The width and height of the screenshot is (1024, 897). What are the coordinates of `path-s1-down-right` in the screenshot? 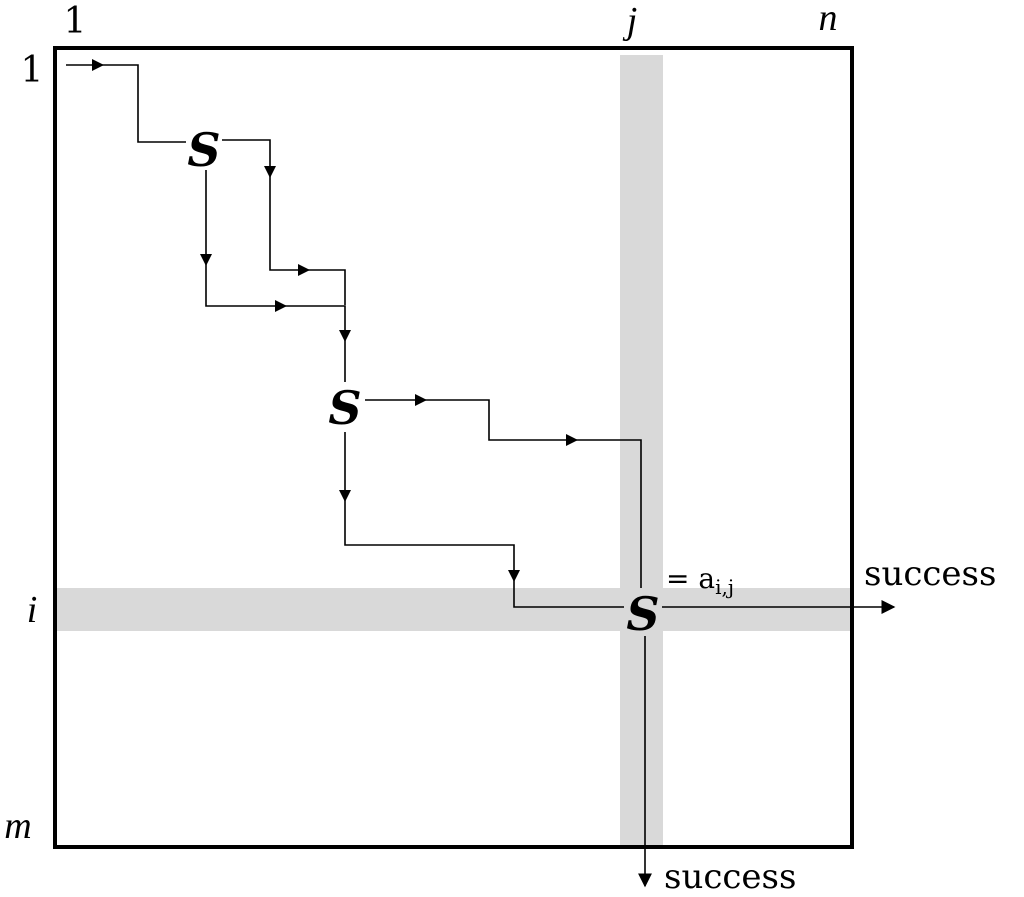 It's located at (275, 276).